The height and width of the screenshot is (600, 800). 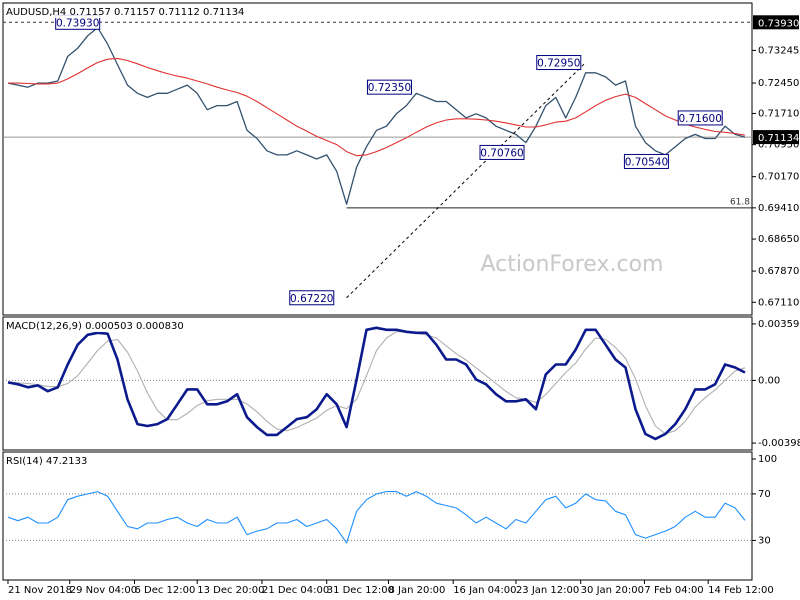 I want to click on annotation-label: 0.70540, so click(x=646, y=162).